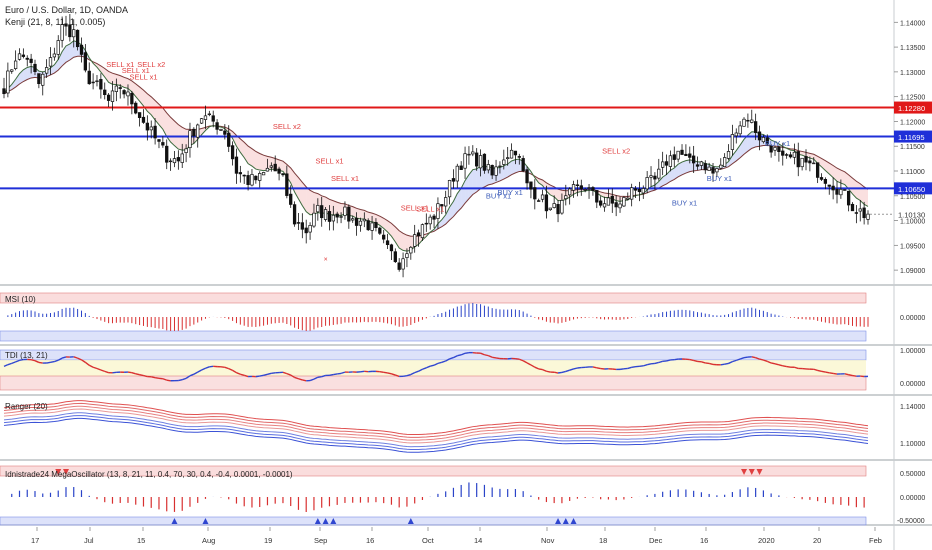  Describe the element at coordinates (656, 540) in the screenshot. I see `date-tick-label: Dec` at that location.